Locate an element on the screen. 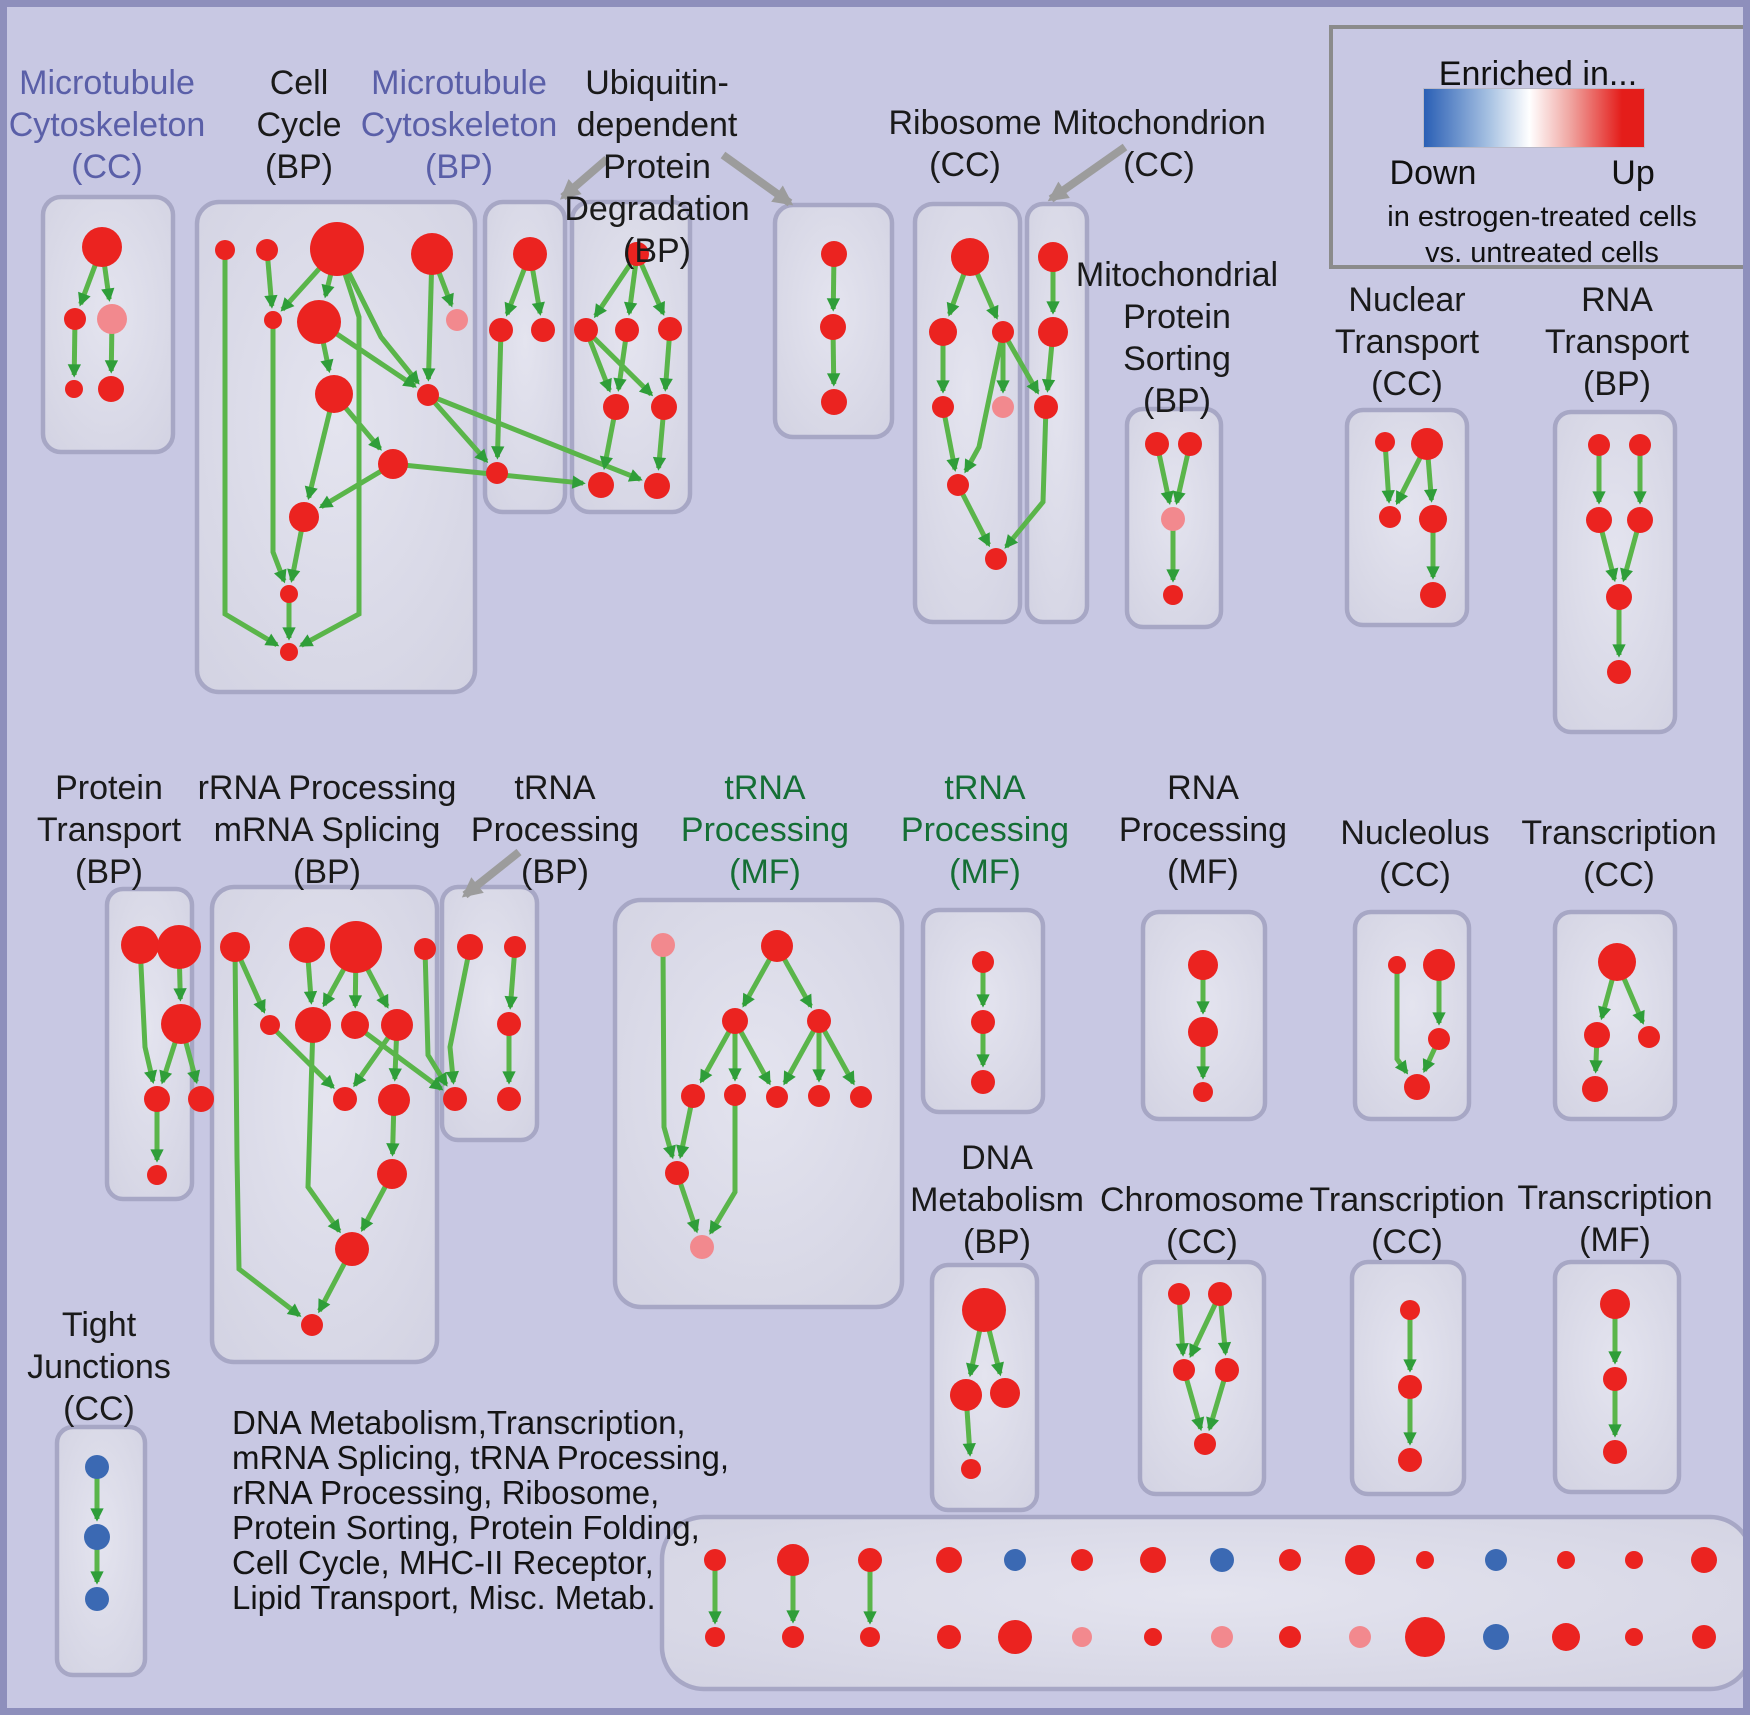  go-term-node-b1 is located at coordinates (530, 254).